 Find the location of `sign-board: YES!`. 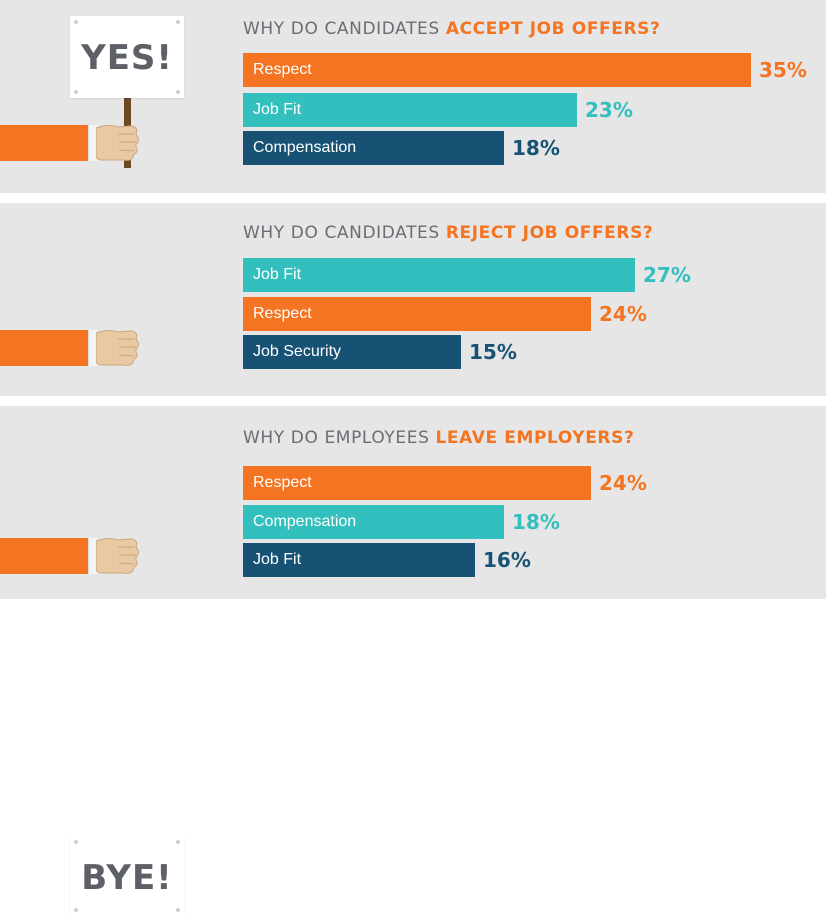

sign-board: YES! is located at coordinates (127, 57).